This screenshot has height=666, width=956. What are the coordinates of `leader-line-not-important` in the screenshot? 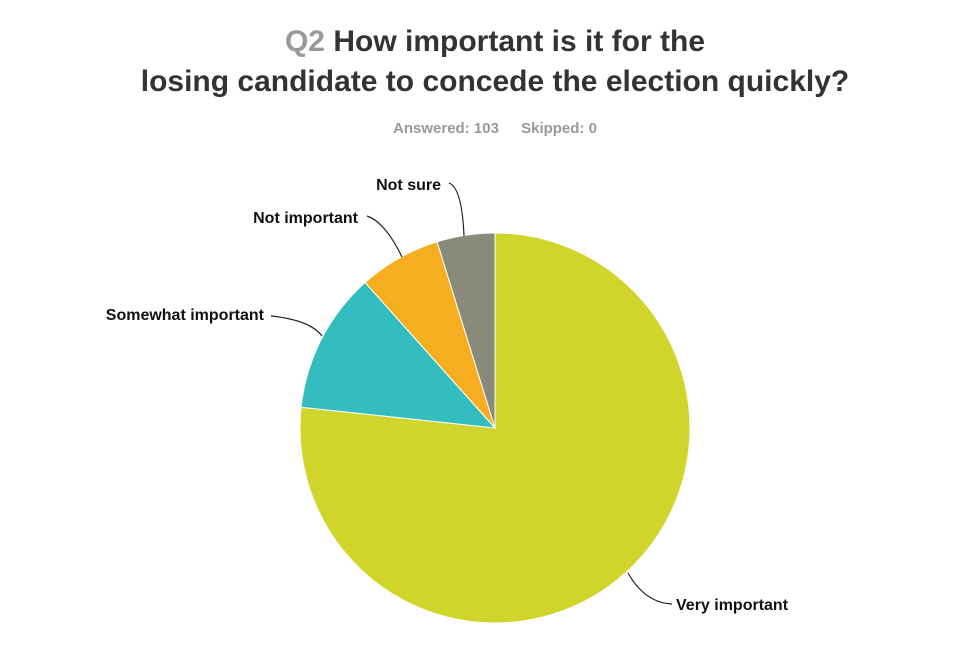 It's located at (384, 236).